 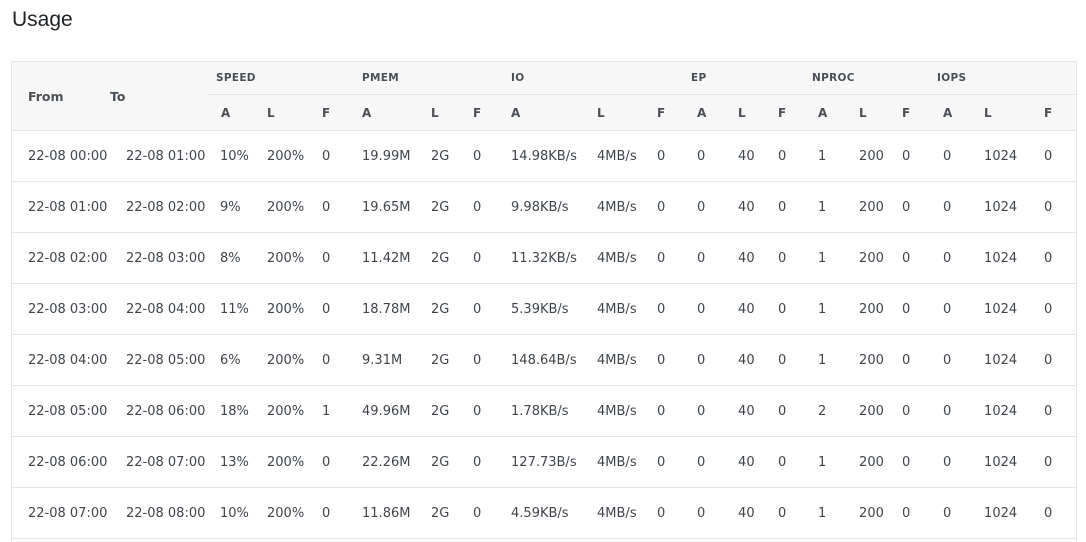 What do you see at coordinates (597, 78) in the screenshot?
I see `group-header-io: IO` at bounding box center [597, 78].